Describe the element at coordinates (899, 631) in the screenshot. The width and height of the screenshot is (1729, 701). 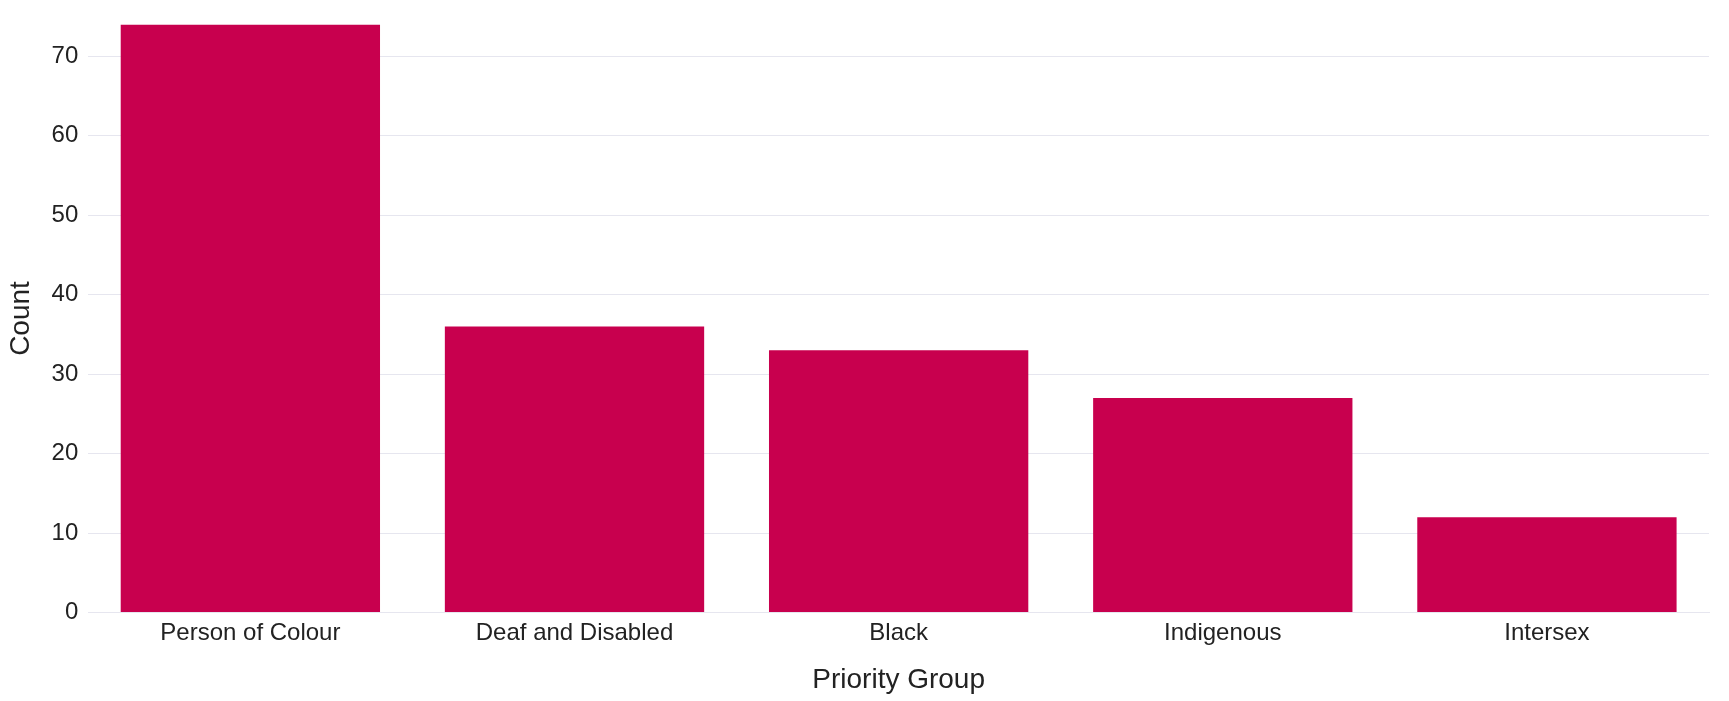
I see `x-tick-label: Black` at that location.